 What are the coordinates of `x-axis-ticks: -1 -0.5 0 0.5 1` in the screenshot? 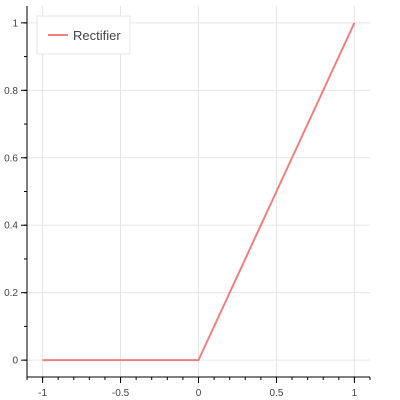 It's located at (198, 388).